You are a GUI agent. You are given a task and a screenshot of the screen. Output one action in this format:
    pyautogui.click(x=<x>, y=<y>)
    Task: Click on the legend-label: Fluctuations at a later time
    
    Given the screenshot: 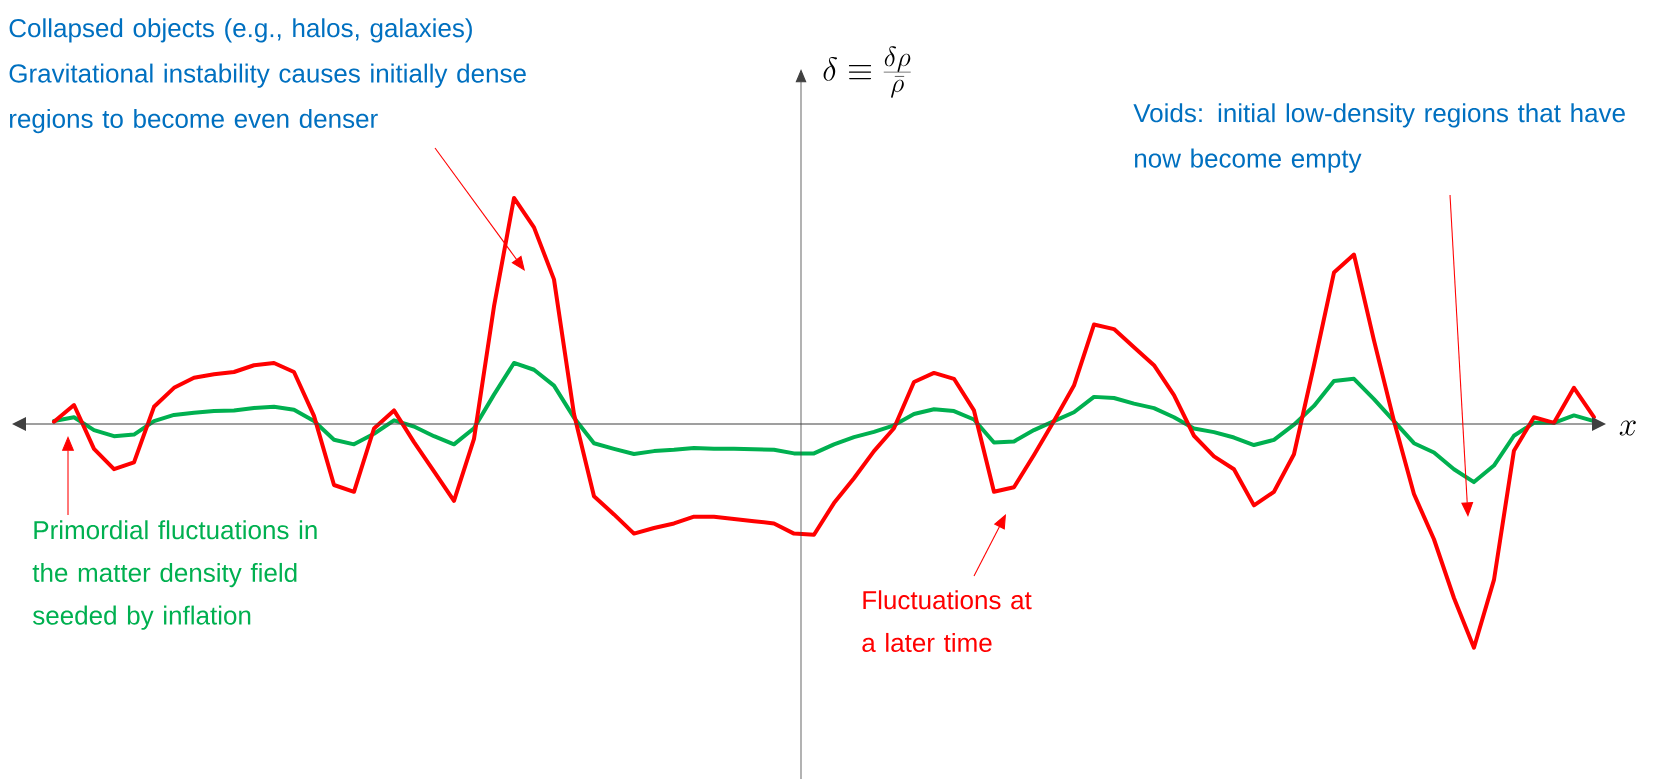 What is the action you would take?
    pyautogui.click(x=947, y=621)
    